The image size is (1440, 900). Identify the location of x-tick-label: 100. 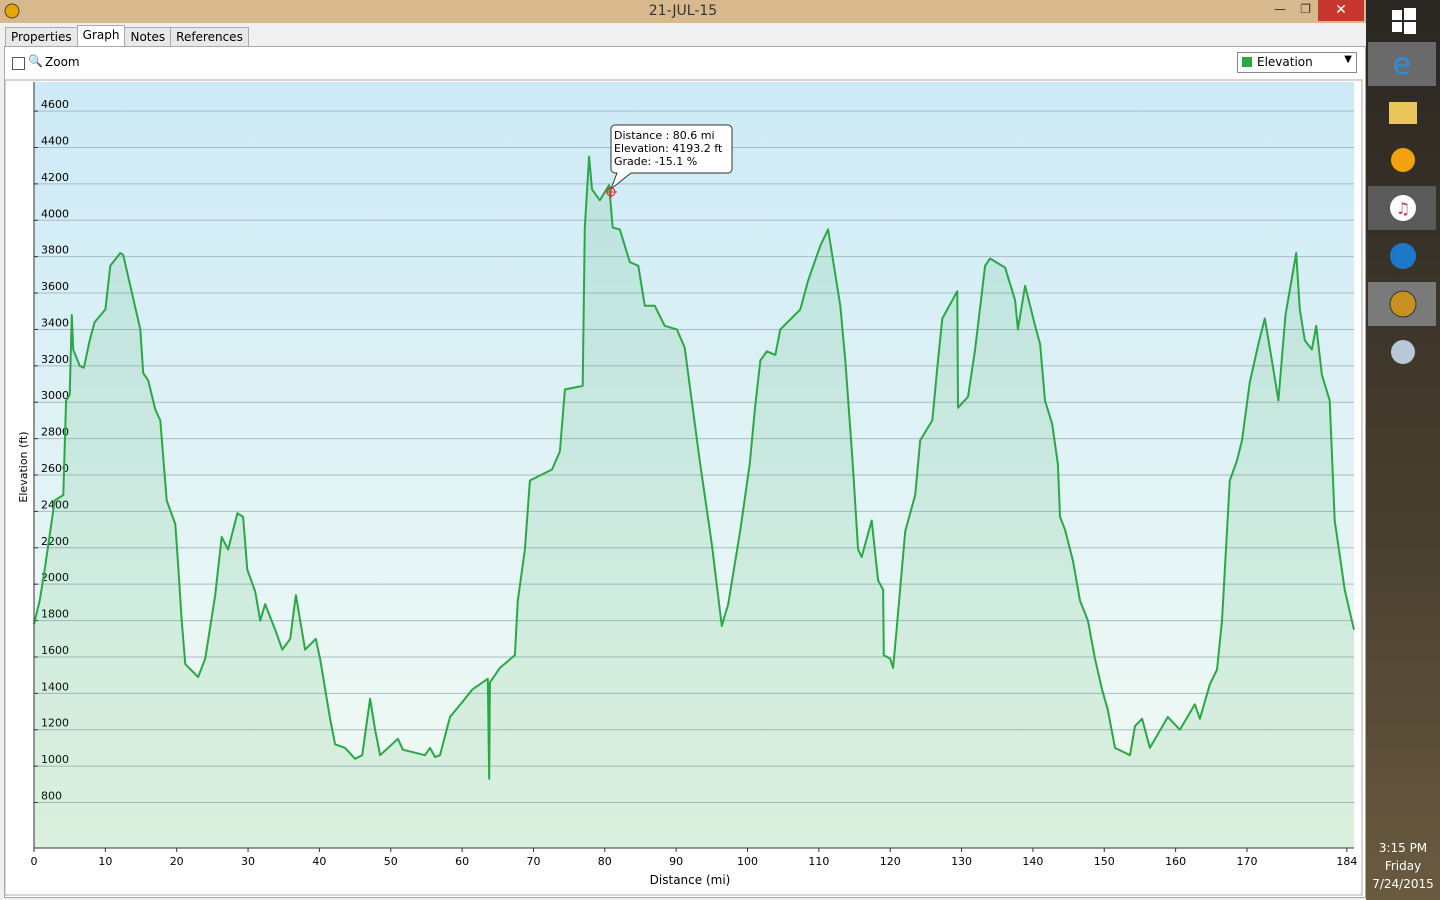
(747, 861).